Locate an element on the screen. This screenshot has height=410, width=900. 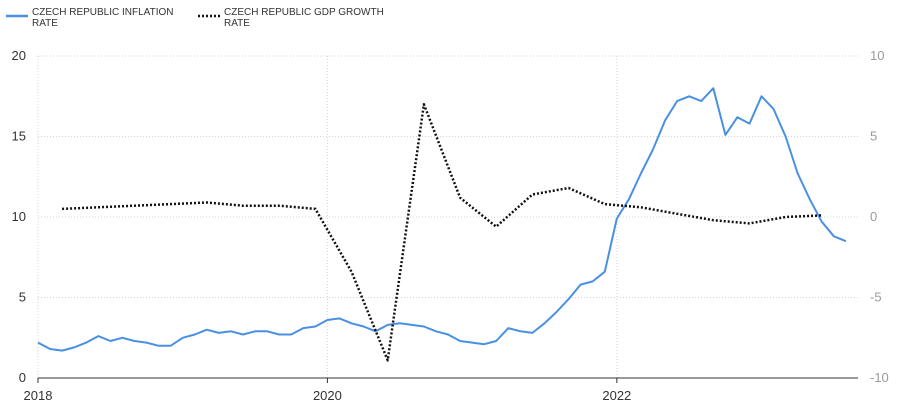
y-left-tick-label: 5 is located at coordinates (22, 297).